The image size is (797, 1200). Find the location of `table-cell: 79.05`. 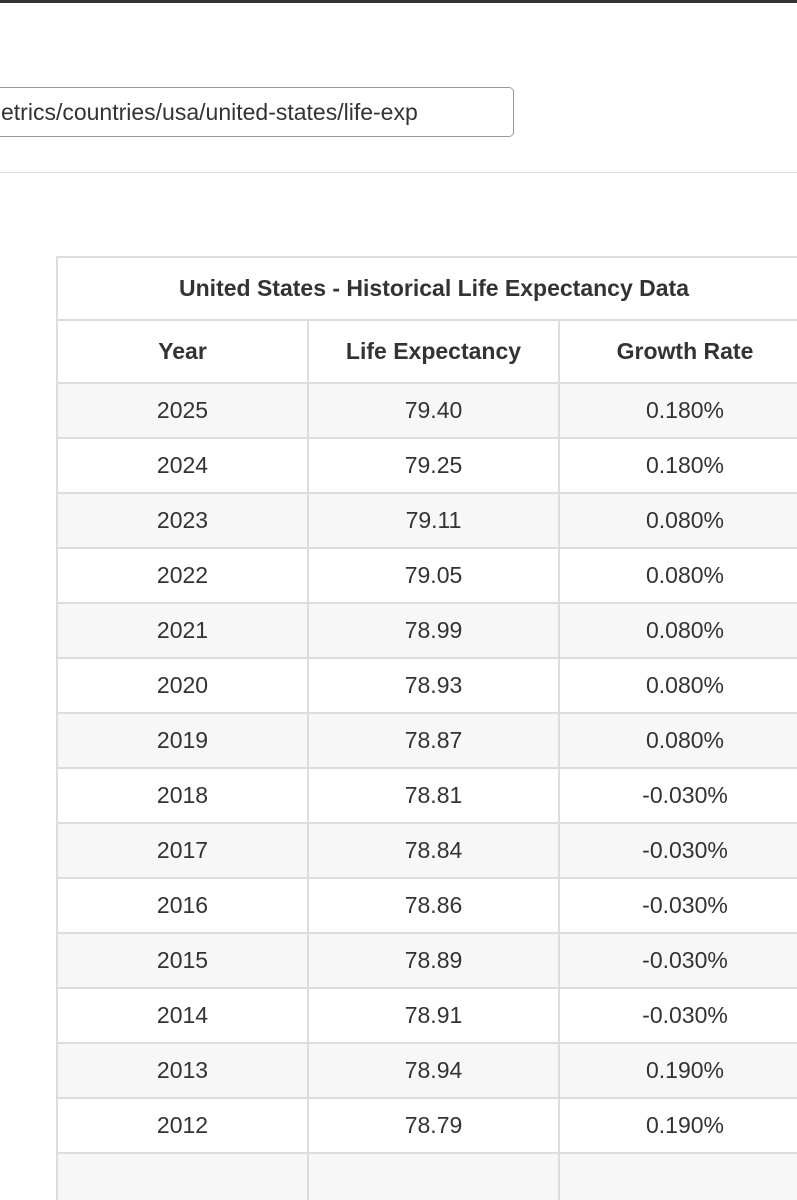

table-cell: 79.05 is located at coordinates (433, 575).